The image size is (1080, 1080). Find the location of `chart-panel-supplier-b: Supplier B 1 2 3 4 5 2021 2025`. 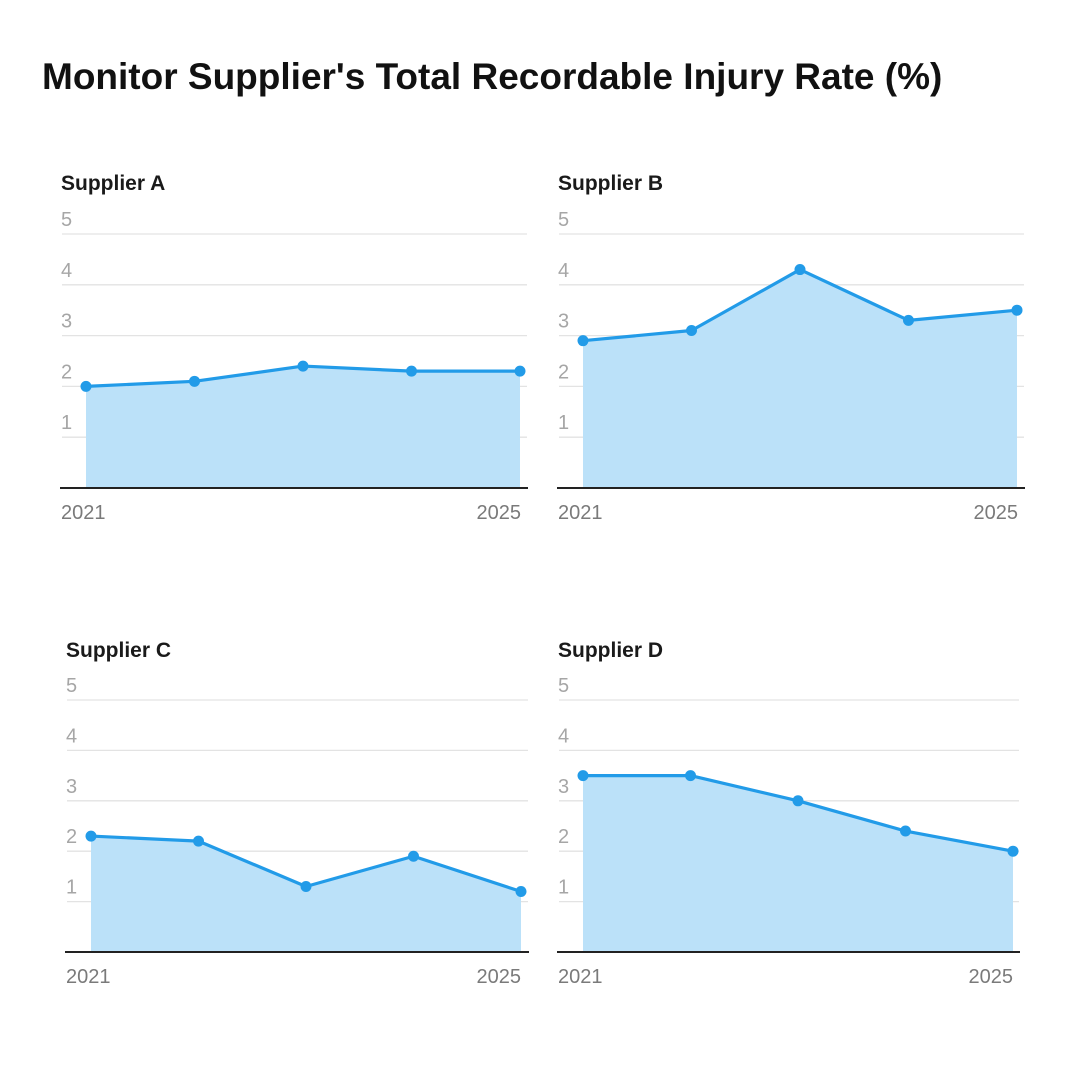

chart-panel-supplier-b: Supplier B 1 2 3 4 5 2021 2025 is located at coordinates (791, 348).